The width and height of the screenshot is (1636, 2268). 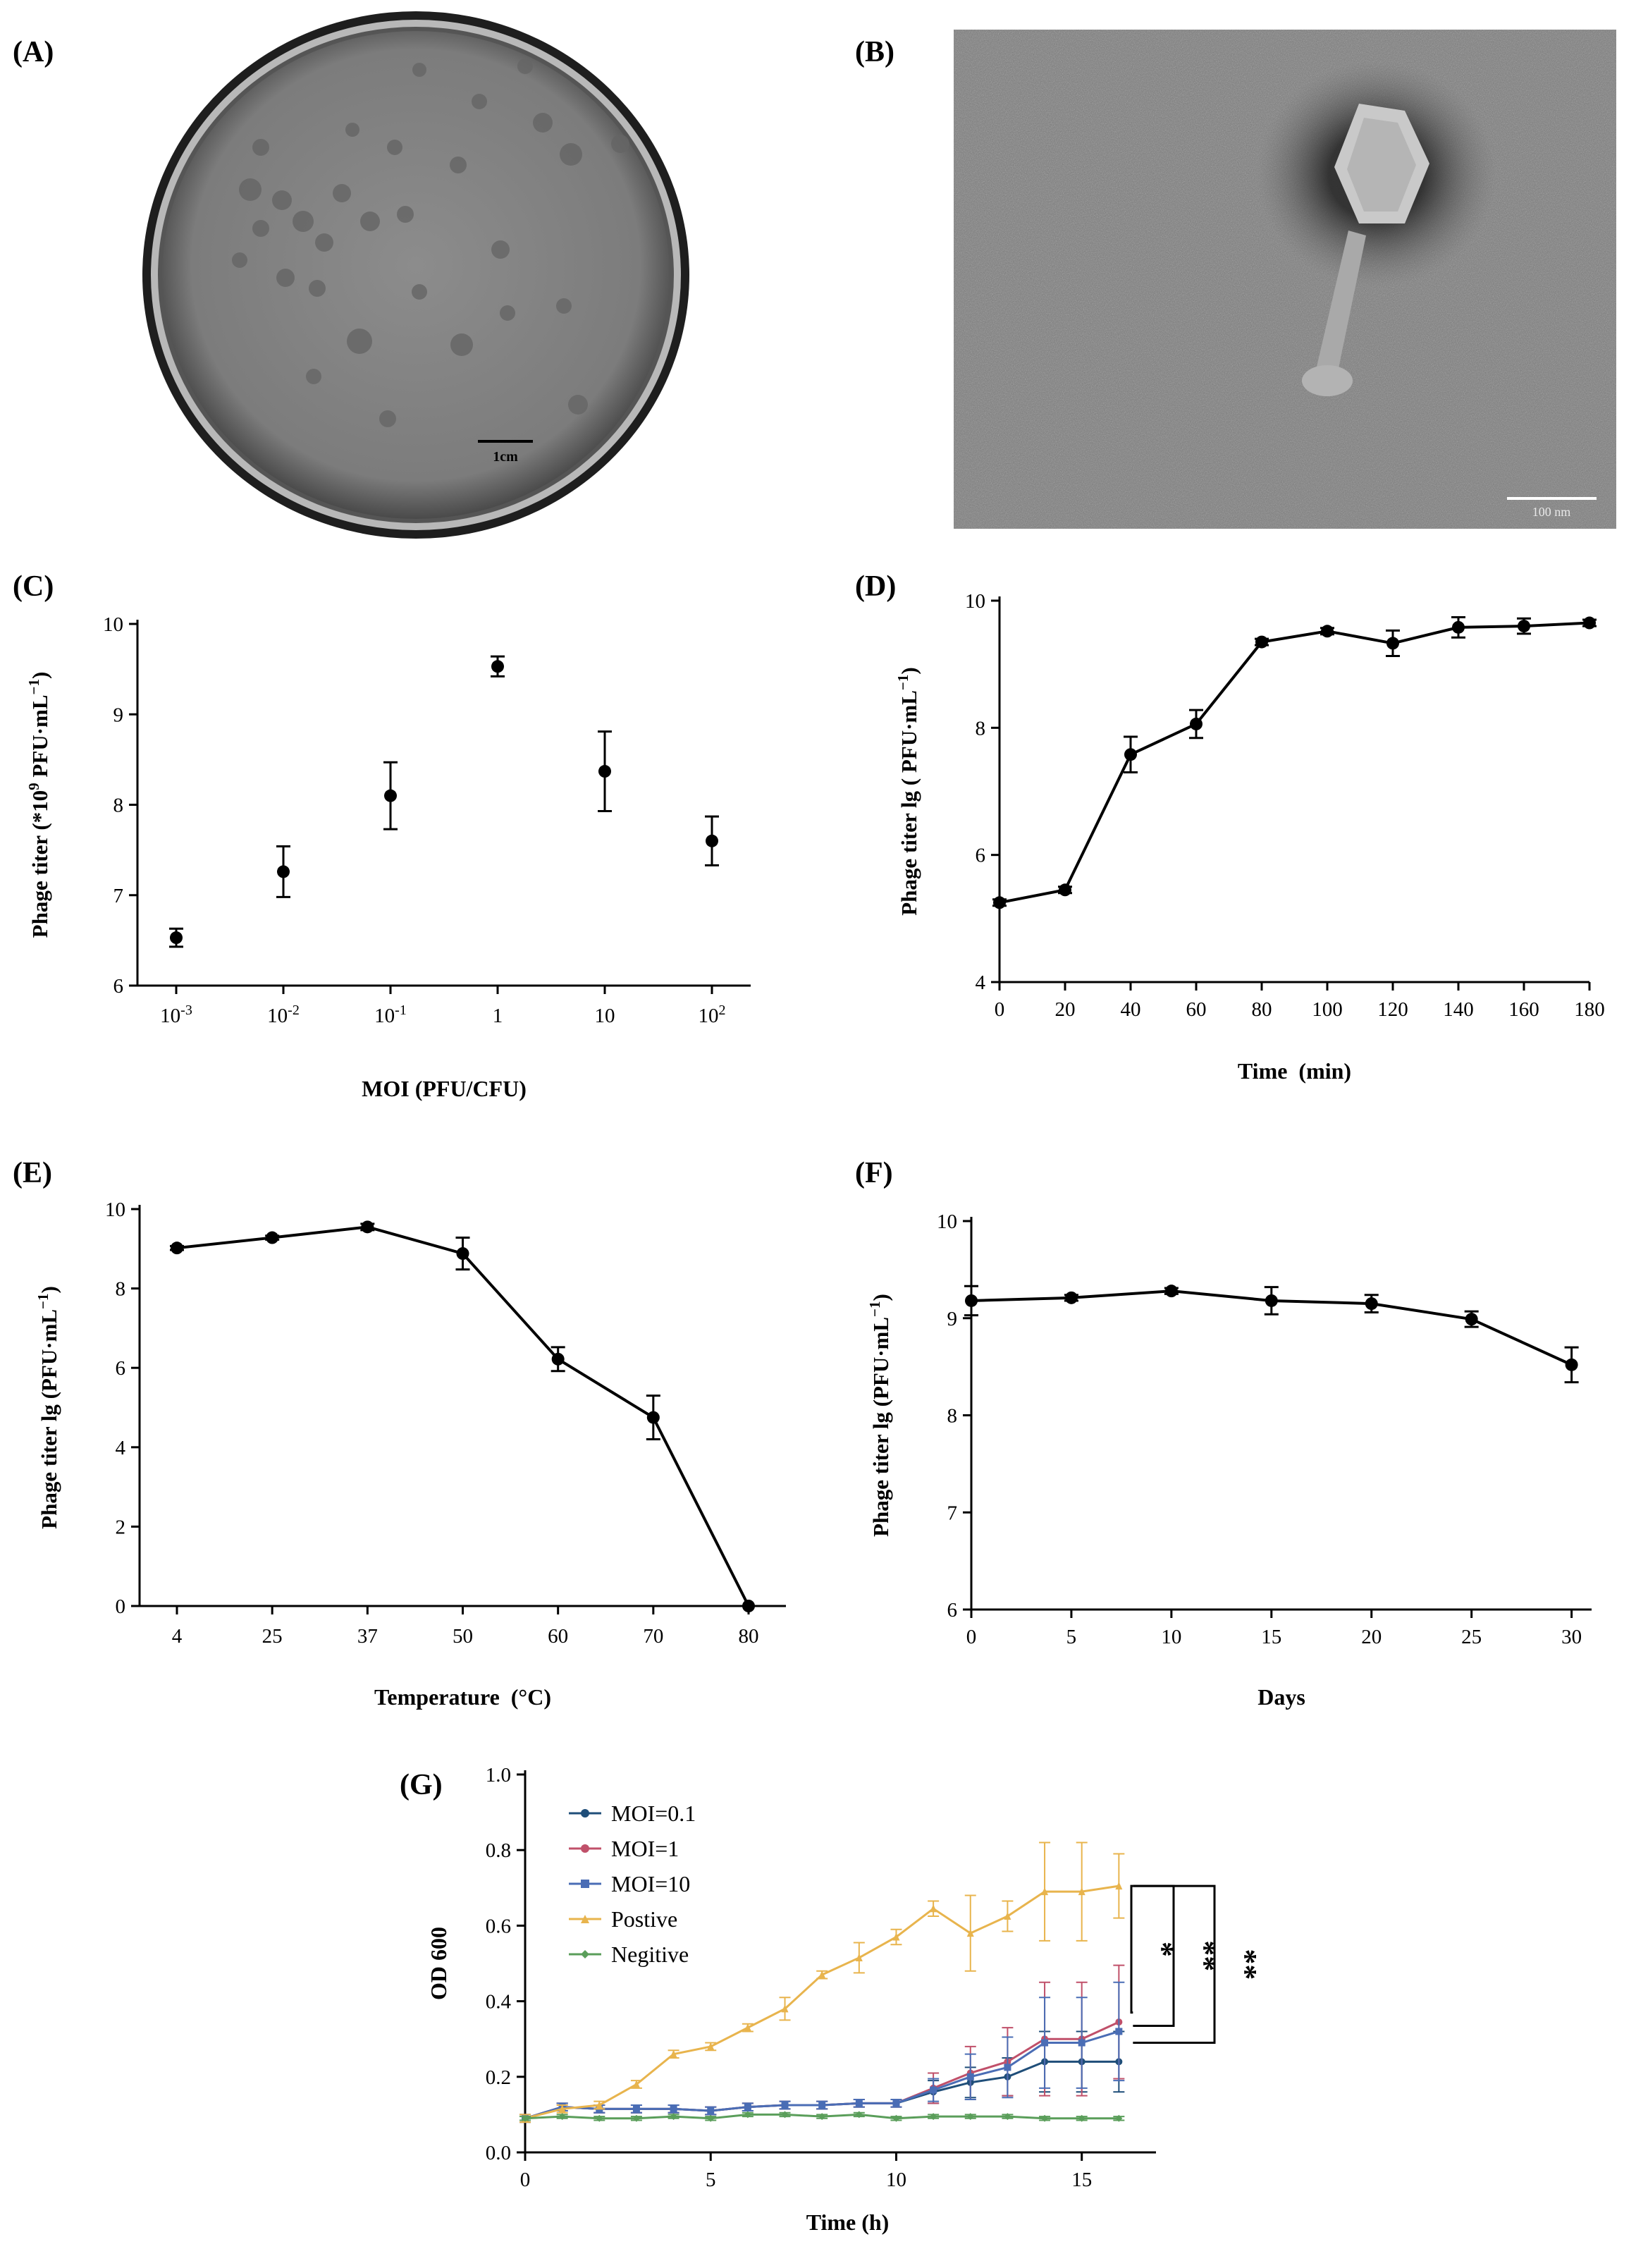 I want to click on phage-tail, so click(x=1341, y=301).